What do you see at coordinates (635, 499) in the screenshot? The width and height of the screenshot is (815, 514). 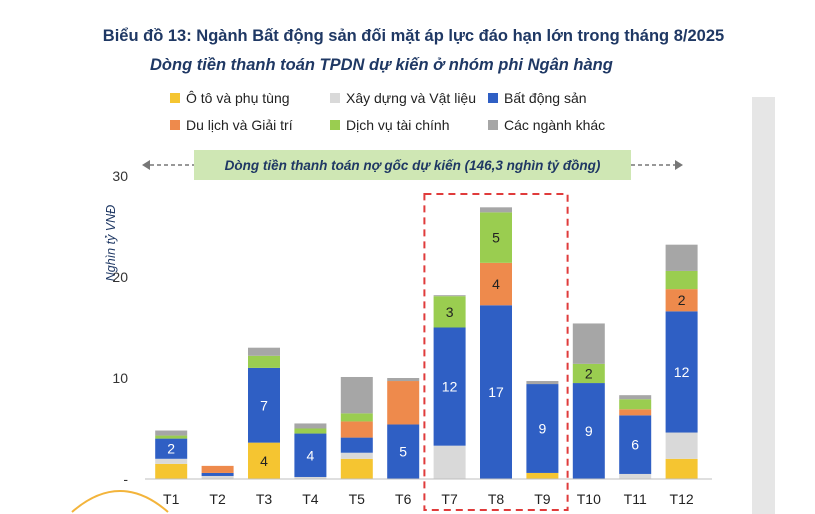 I see `x-tick-label: T11` at bounding box center [635, 499].